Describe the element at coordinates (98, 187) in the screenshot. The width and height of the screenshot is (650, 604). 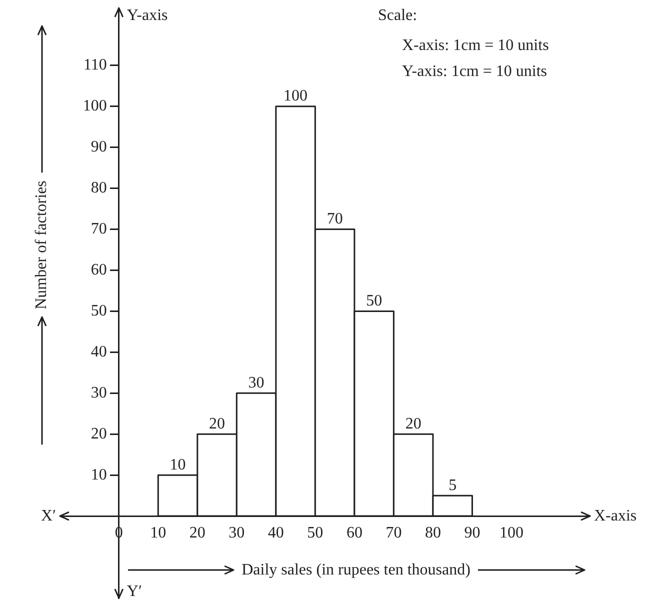
I see `y-tick-label: 80` at that location.